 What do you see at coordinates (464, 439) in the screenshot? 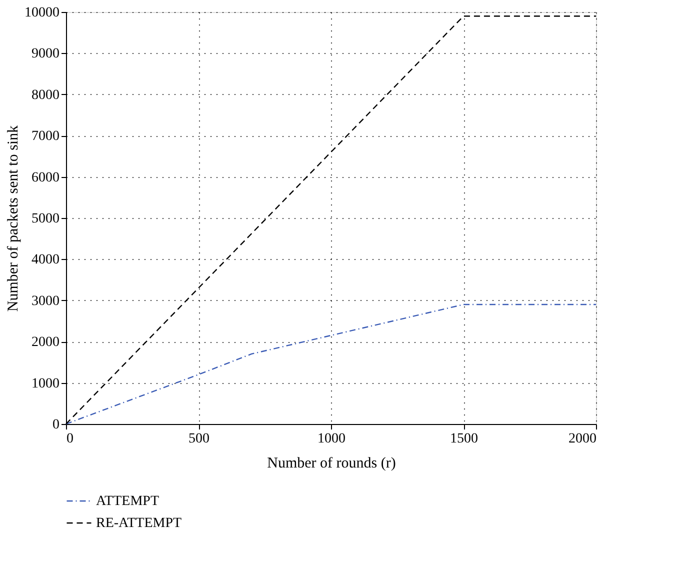
I see `x-tick-label: 1500` at bounding box center [464, 439].